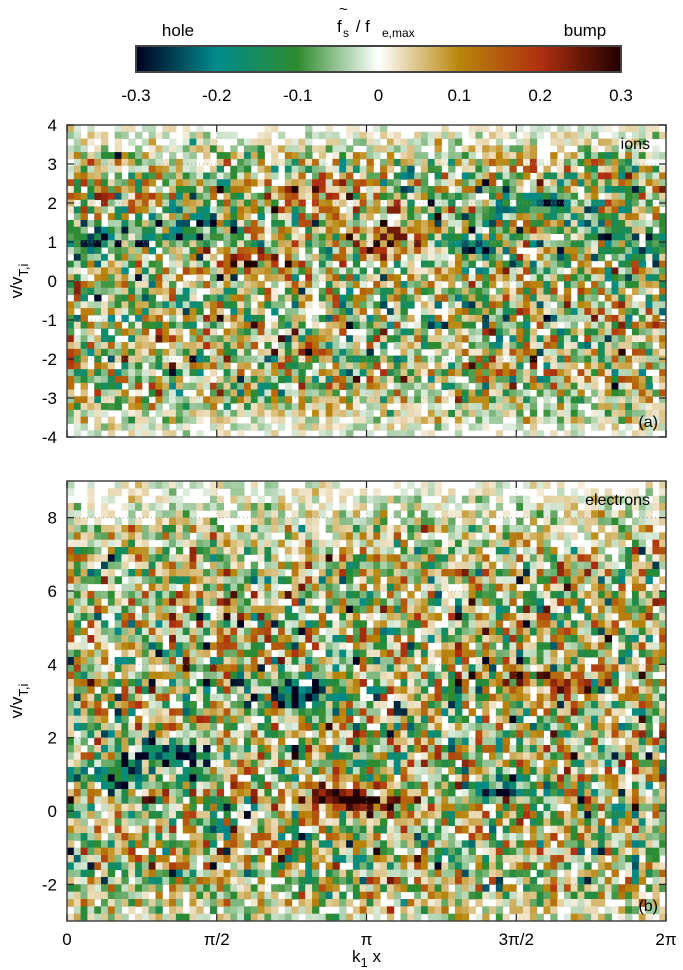  I want to click on ytick-label: 1, so click(52, 242).